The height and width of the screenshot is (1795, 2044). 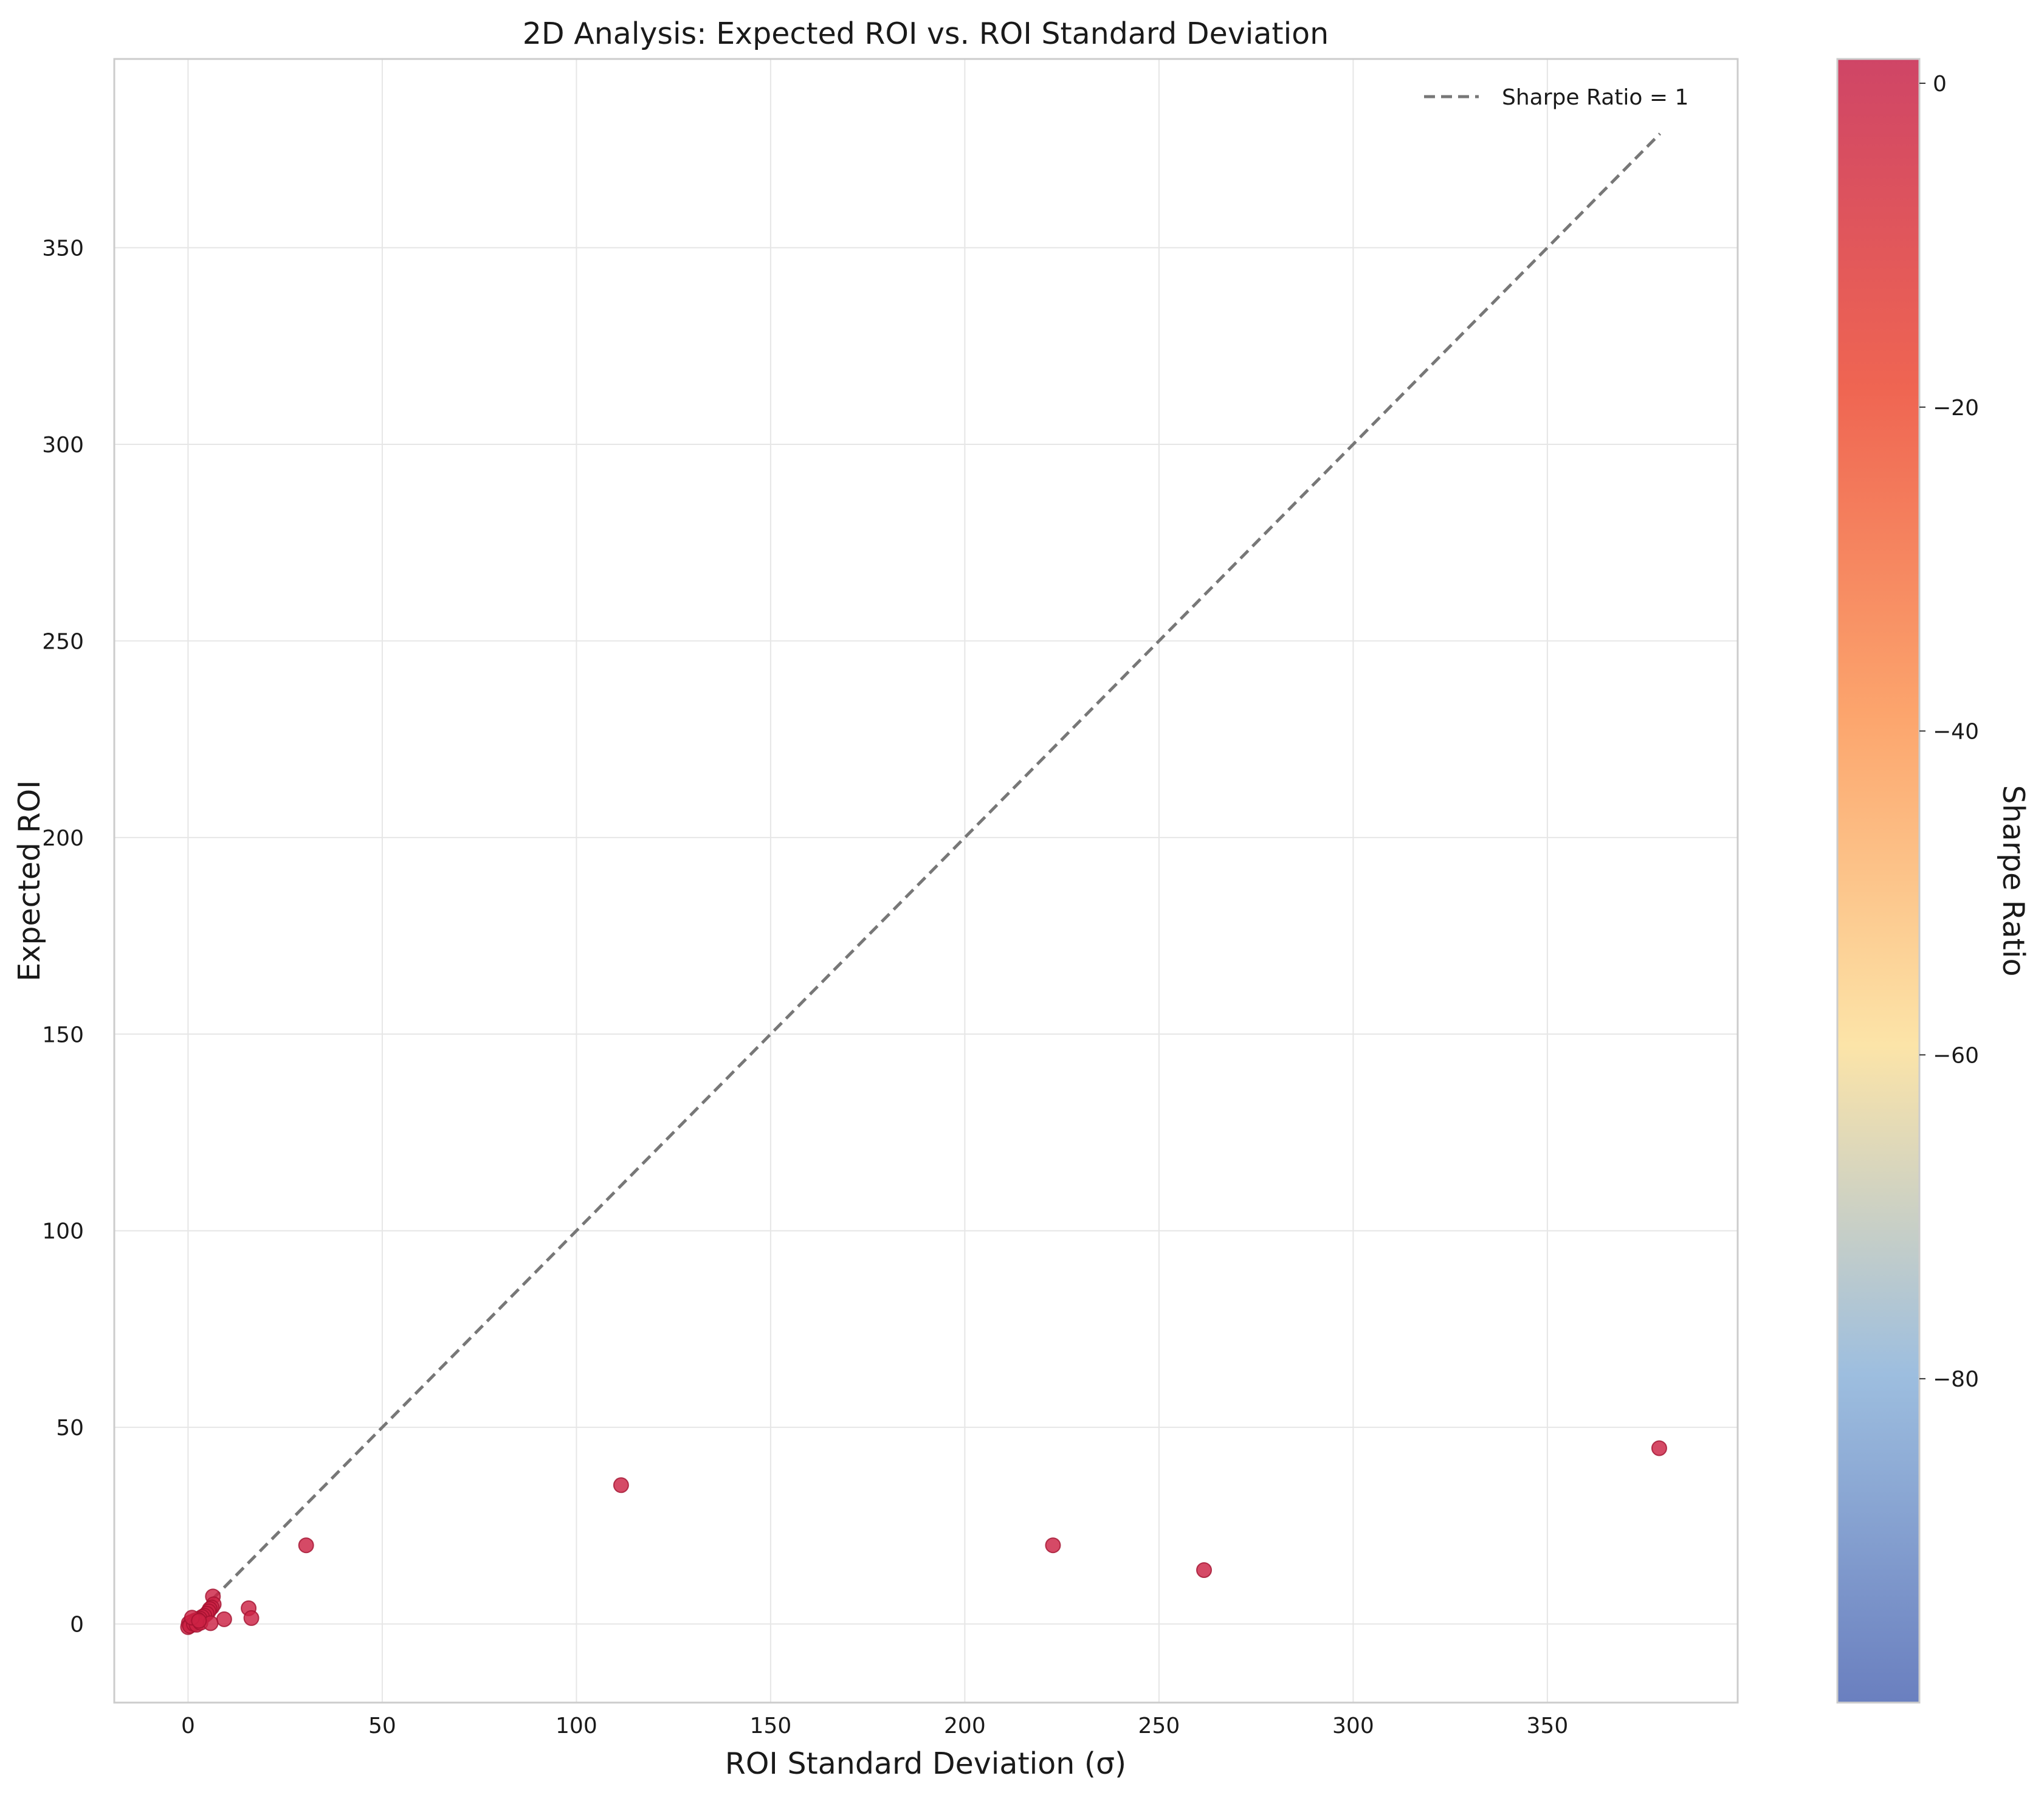 I want to click on y-tick-label: 300, so click(x=63, y=445).